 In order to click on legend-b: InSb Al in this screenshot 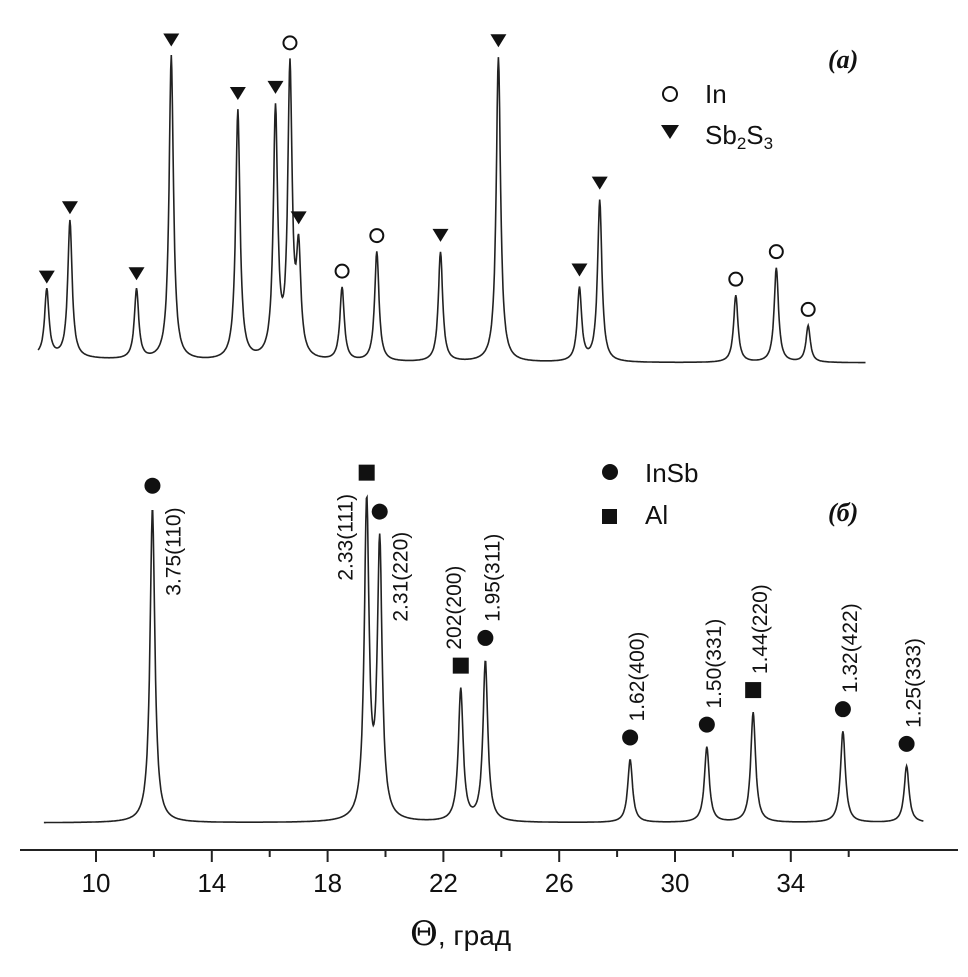, I will do `click(650, 494)`.